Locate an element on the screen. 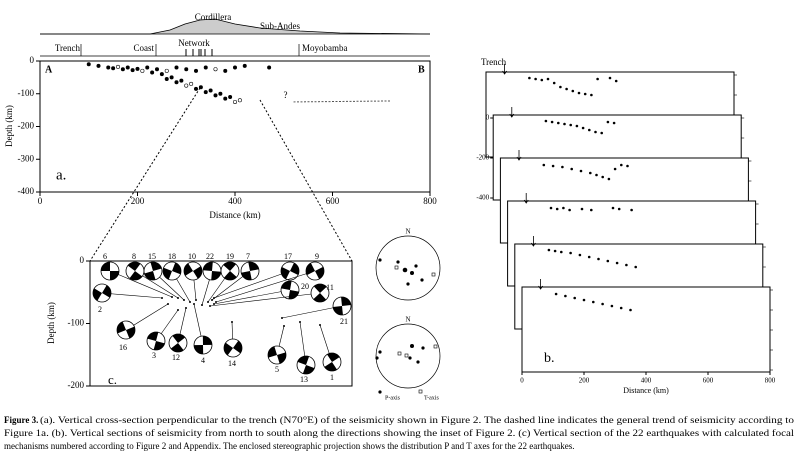 This screenshot has height=469, width=802. mechanism-label: 16 is located at coordinates (123, 347).